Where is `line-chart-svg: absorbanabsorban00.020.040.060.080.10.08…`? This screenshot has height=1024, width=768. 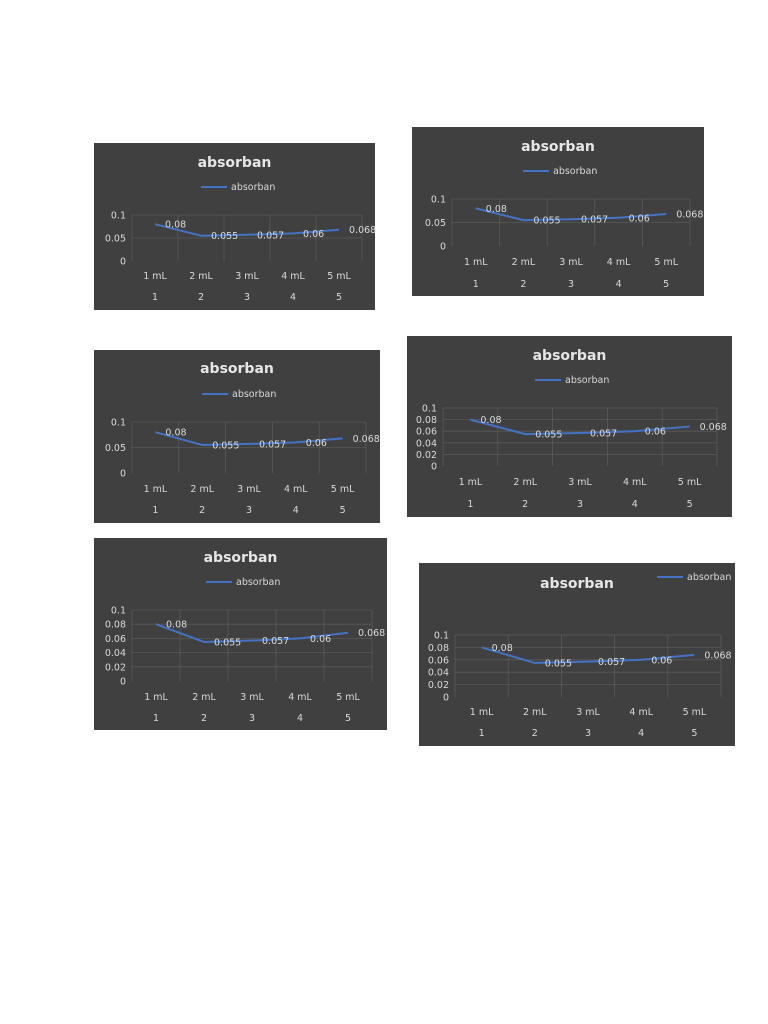 line-chart-svg: absorbanabsorban00.020.040.060.080.10.08… is located at coordinates (571, 429).